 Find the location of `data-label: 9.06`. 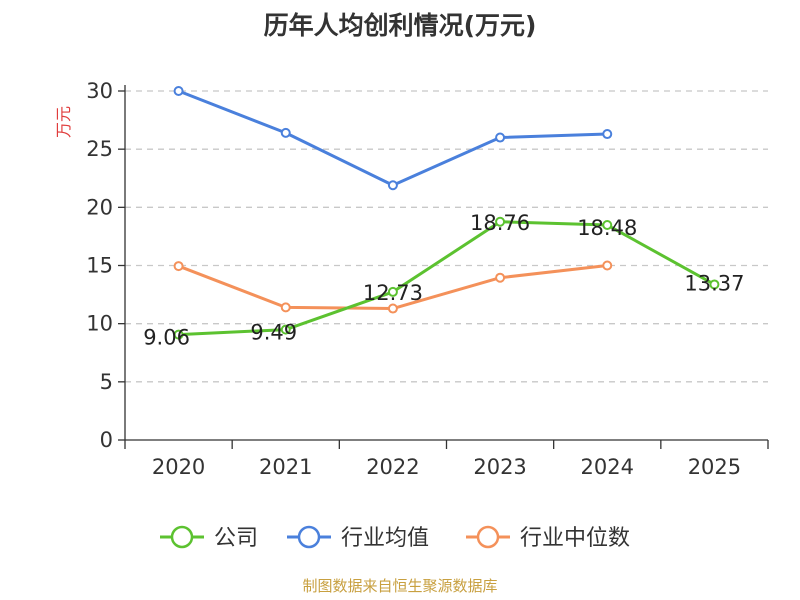

data-label: 9.06 is located at coordinates (166, 338).